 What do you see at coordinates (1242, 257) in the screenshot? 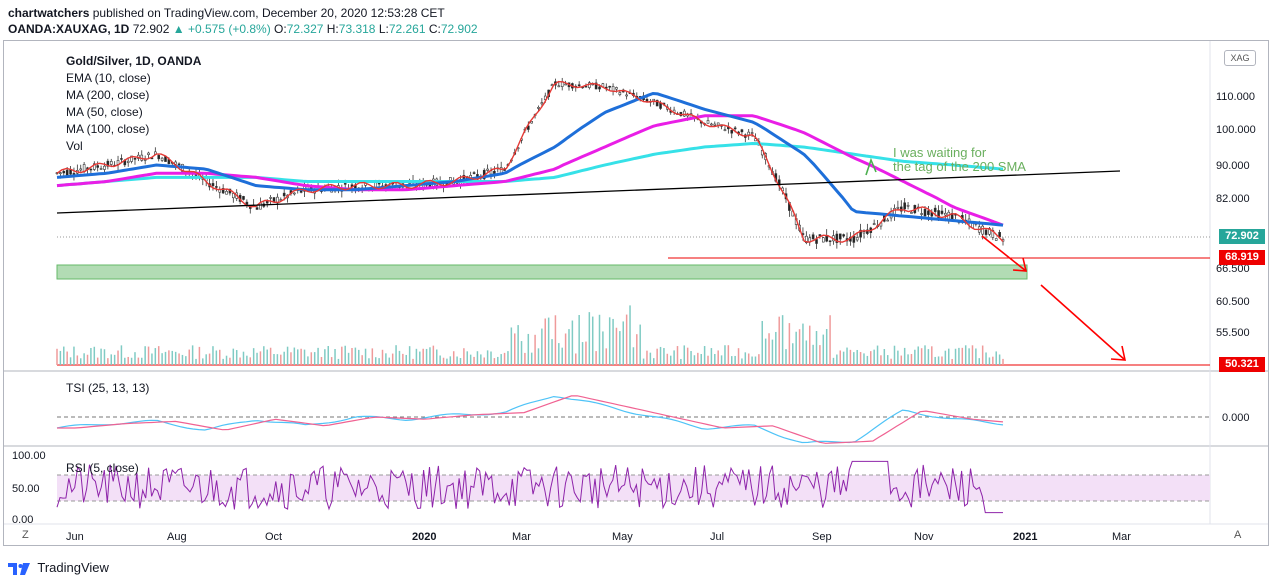
I see `target1-badge: 68.919` at bounding box center [1242, 257].